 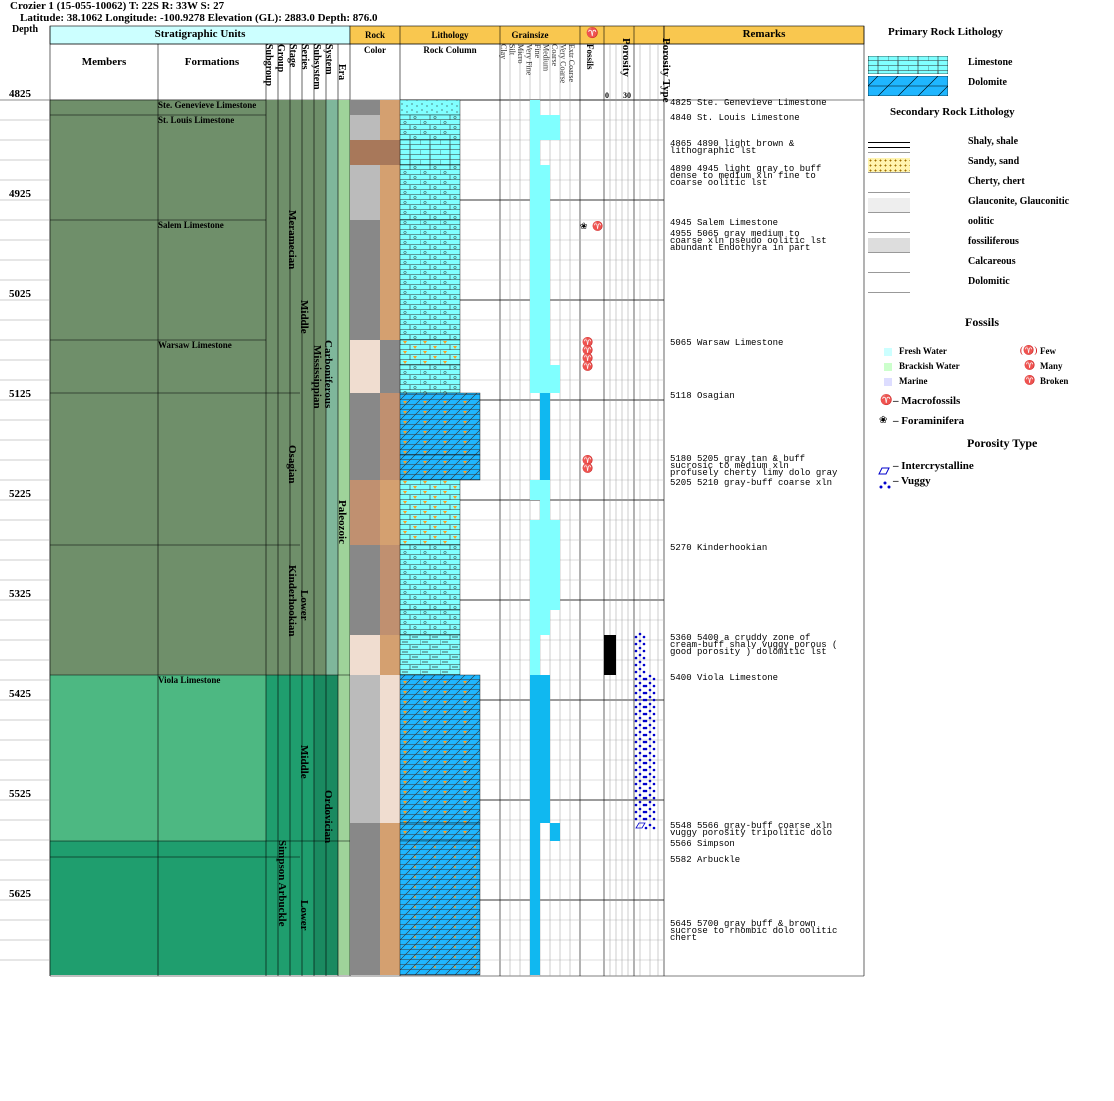 I want to click on grainsize-column, so click(x=545, y=537).